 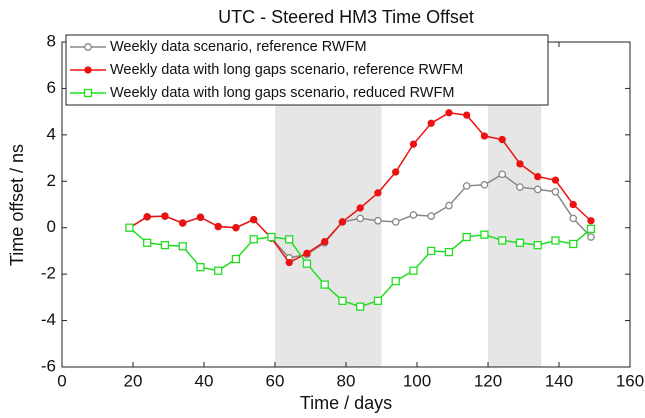 I want to click on y-tick-label: 2, so click(x=51, y=180).